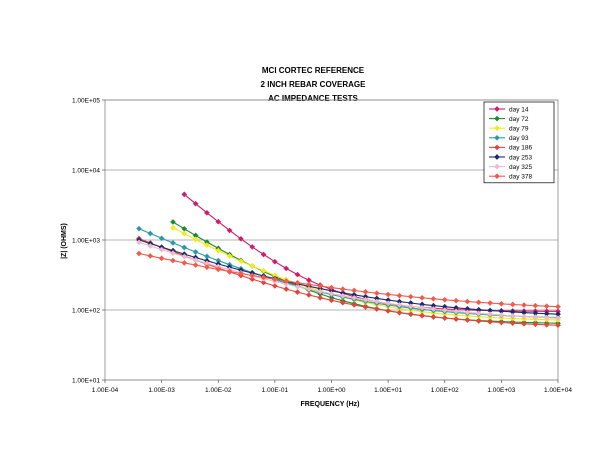 The width and height of the screenshot is (614, 457). Describe the element at coordinates (218, 390) in the screenshot. I see `x-tick-label: 1.00E-02` at that location.